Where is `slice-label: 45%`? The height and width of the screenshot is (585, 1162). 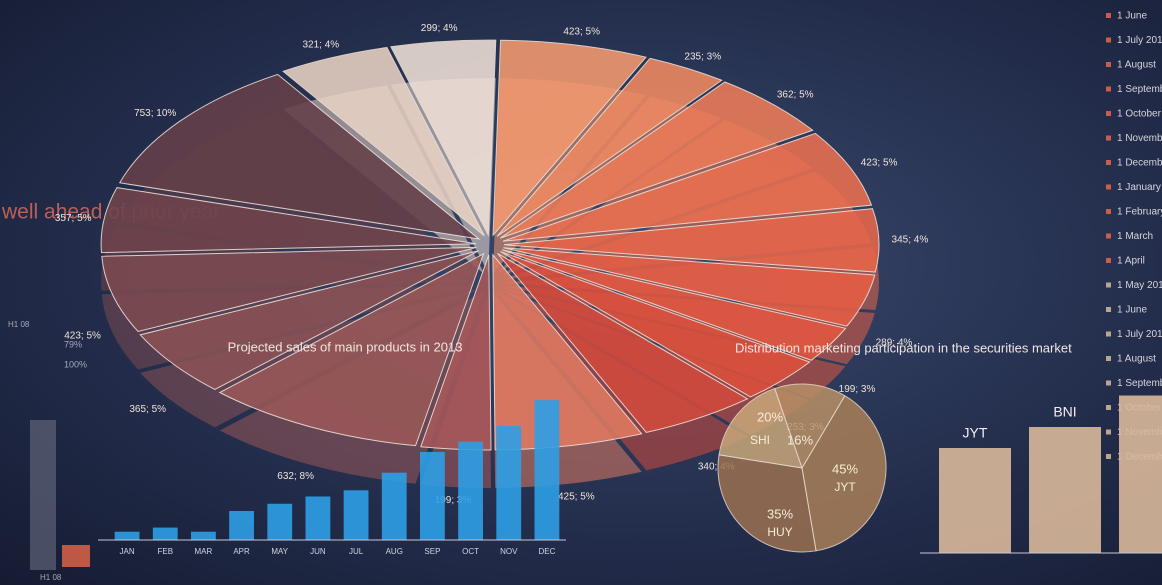 slice-label: 45% is located at coordinates (845, 468).